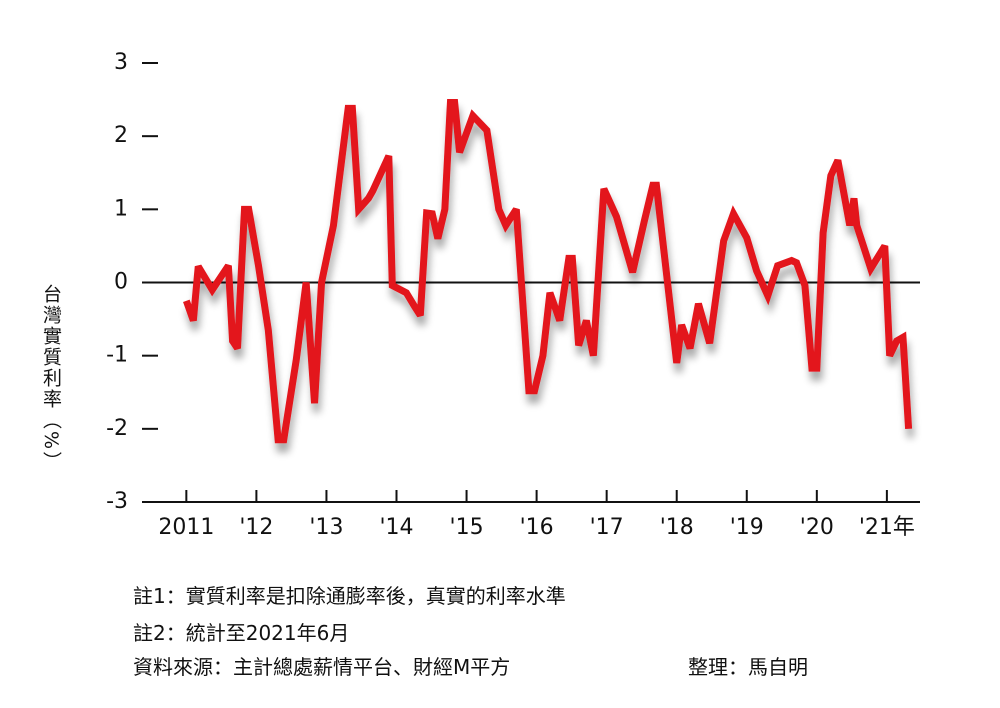 This screenshot has width=1000, height=708. What do you see at coordinates (121, 208) in the screenshot?
I see `y-tick-label: 1` at bounding box center [121, 208].